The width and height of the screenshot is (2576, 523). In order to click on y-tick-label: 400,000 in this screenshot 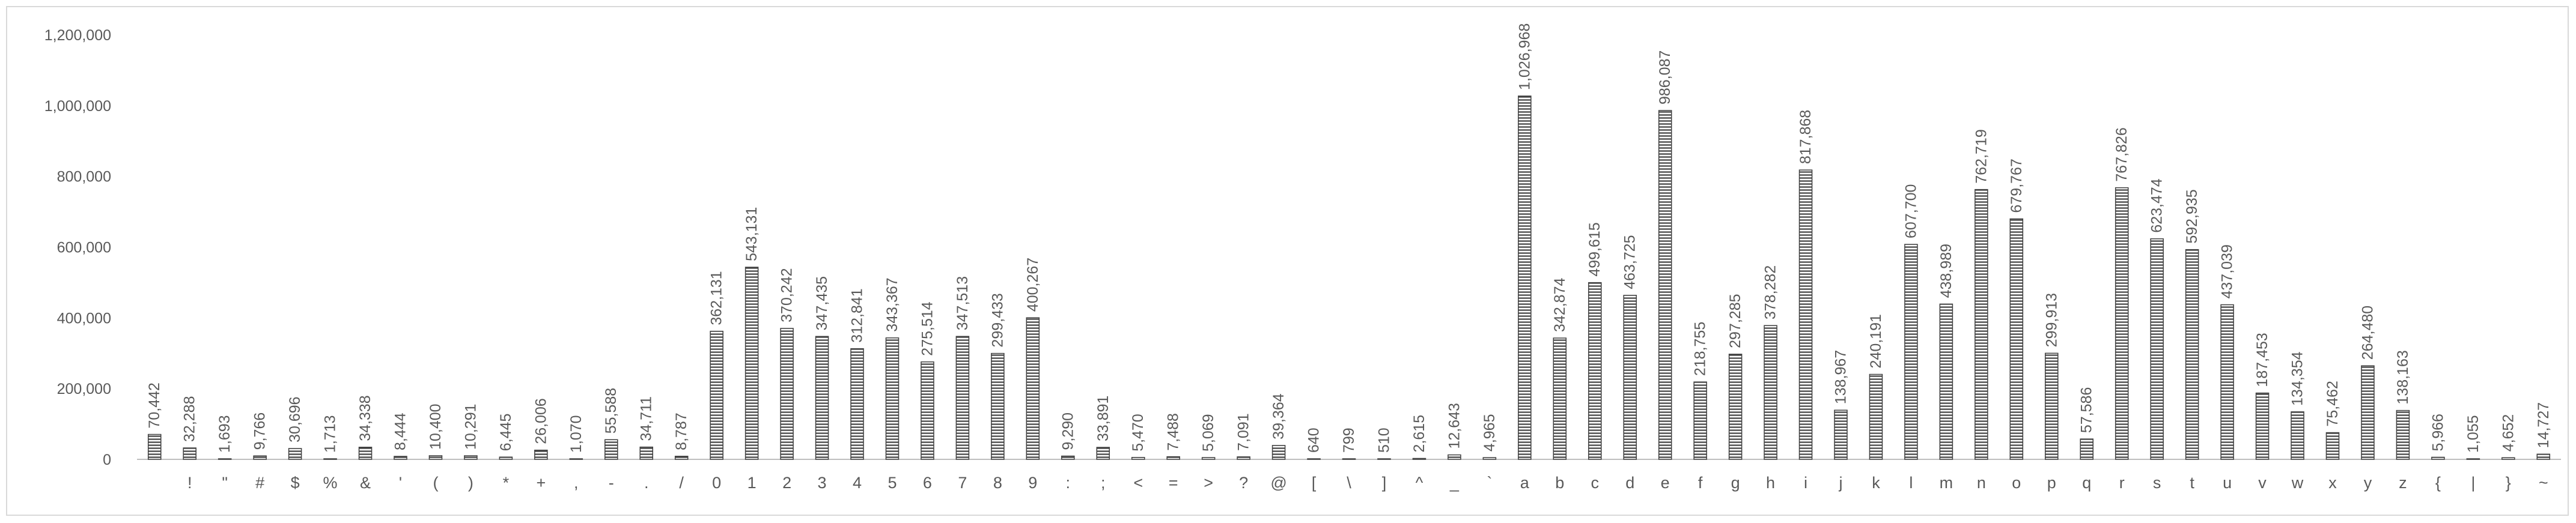, I will do `click(84, 318)`.